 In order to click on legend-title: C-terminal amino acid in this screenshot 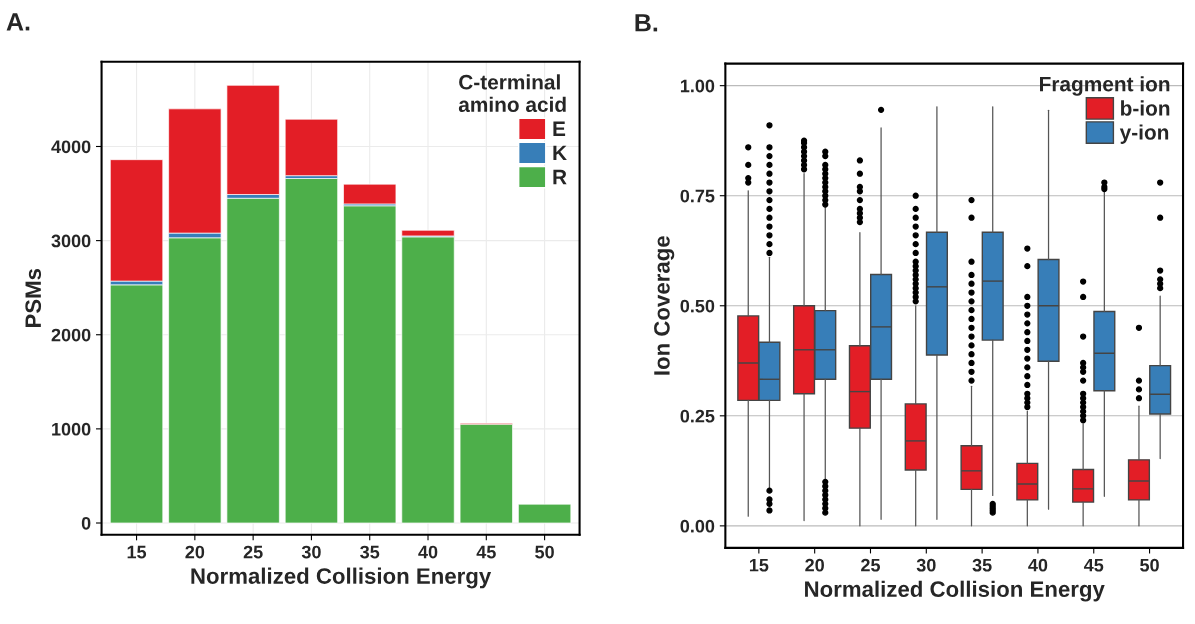, I will do `click(512, 93)`.